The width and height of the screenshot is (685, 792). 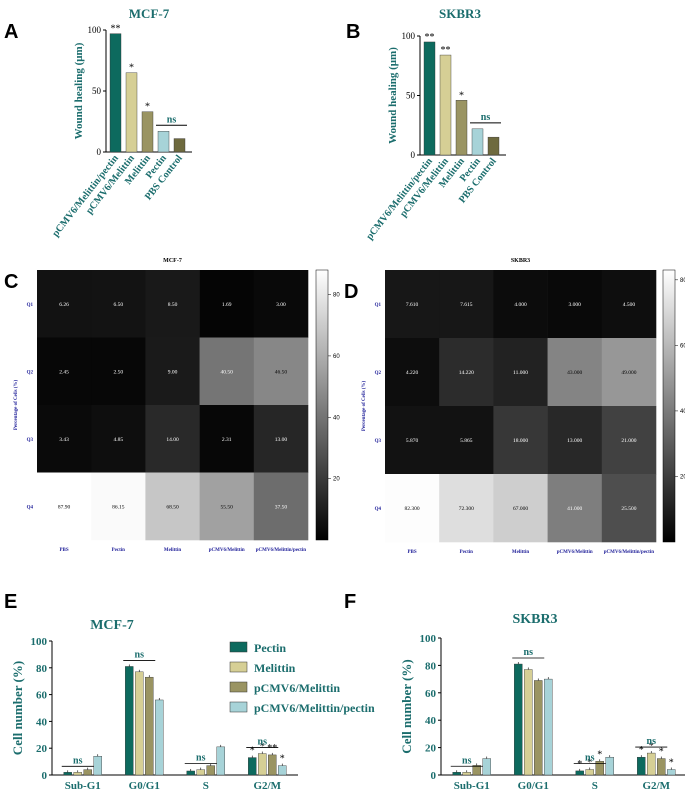 I want to click on chart-2-col-label: pCMV6/Melittin, so click(x=227, y=550).